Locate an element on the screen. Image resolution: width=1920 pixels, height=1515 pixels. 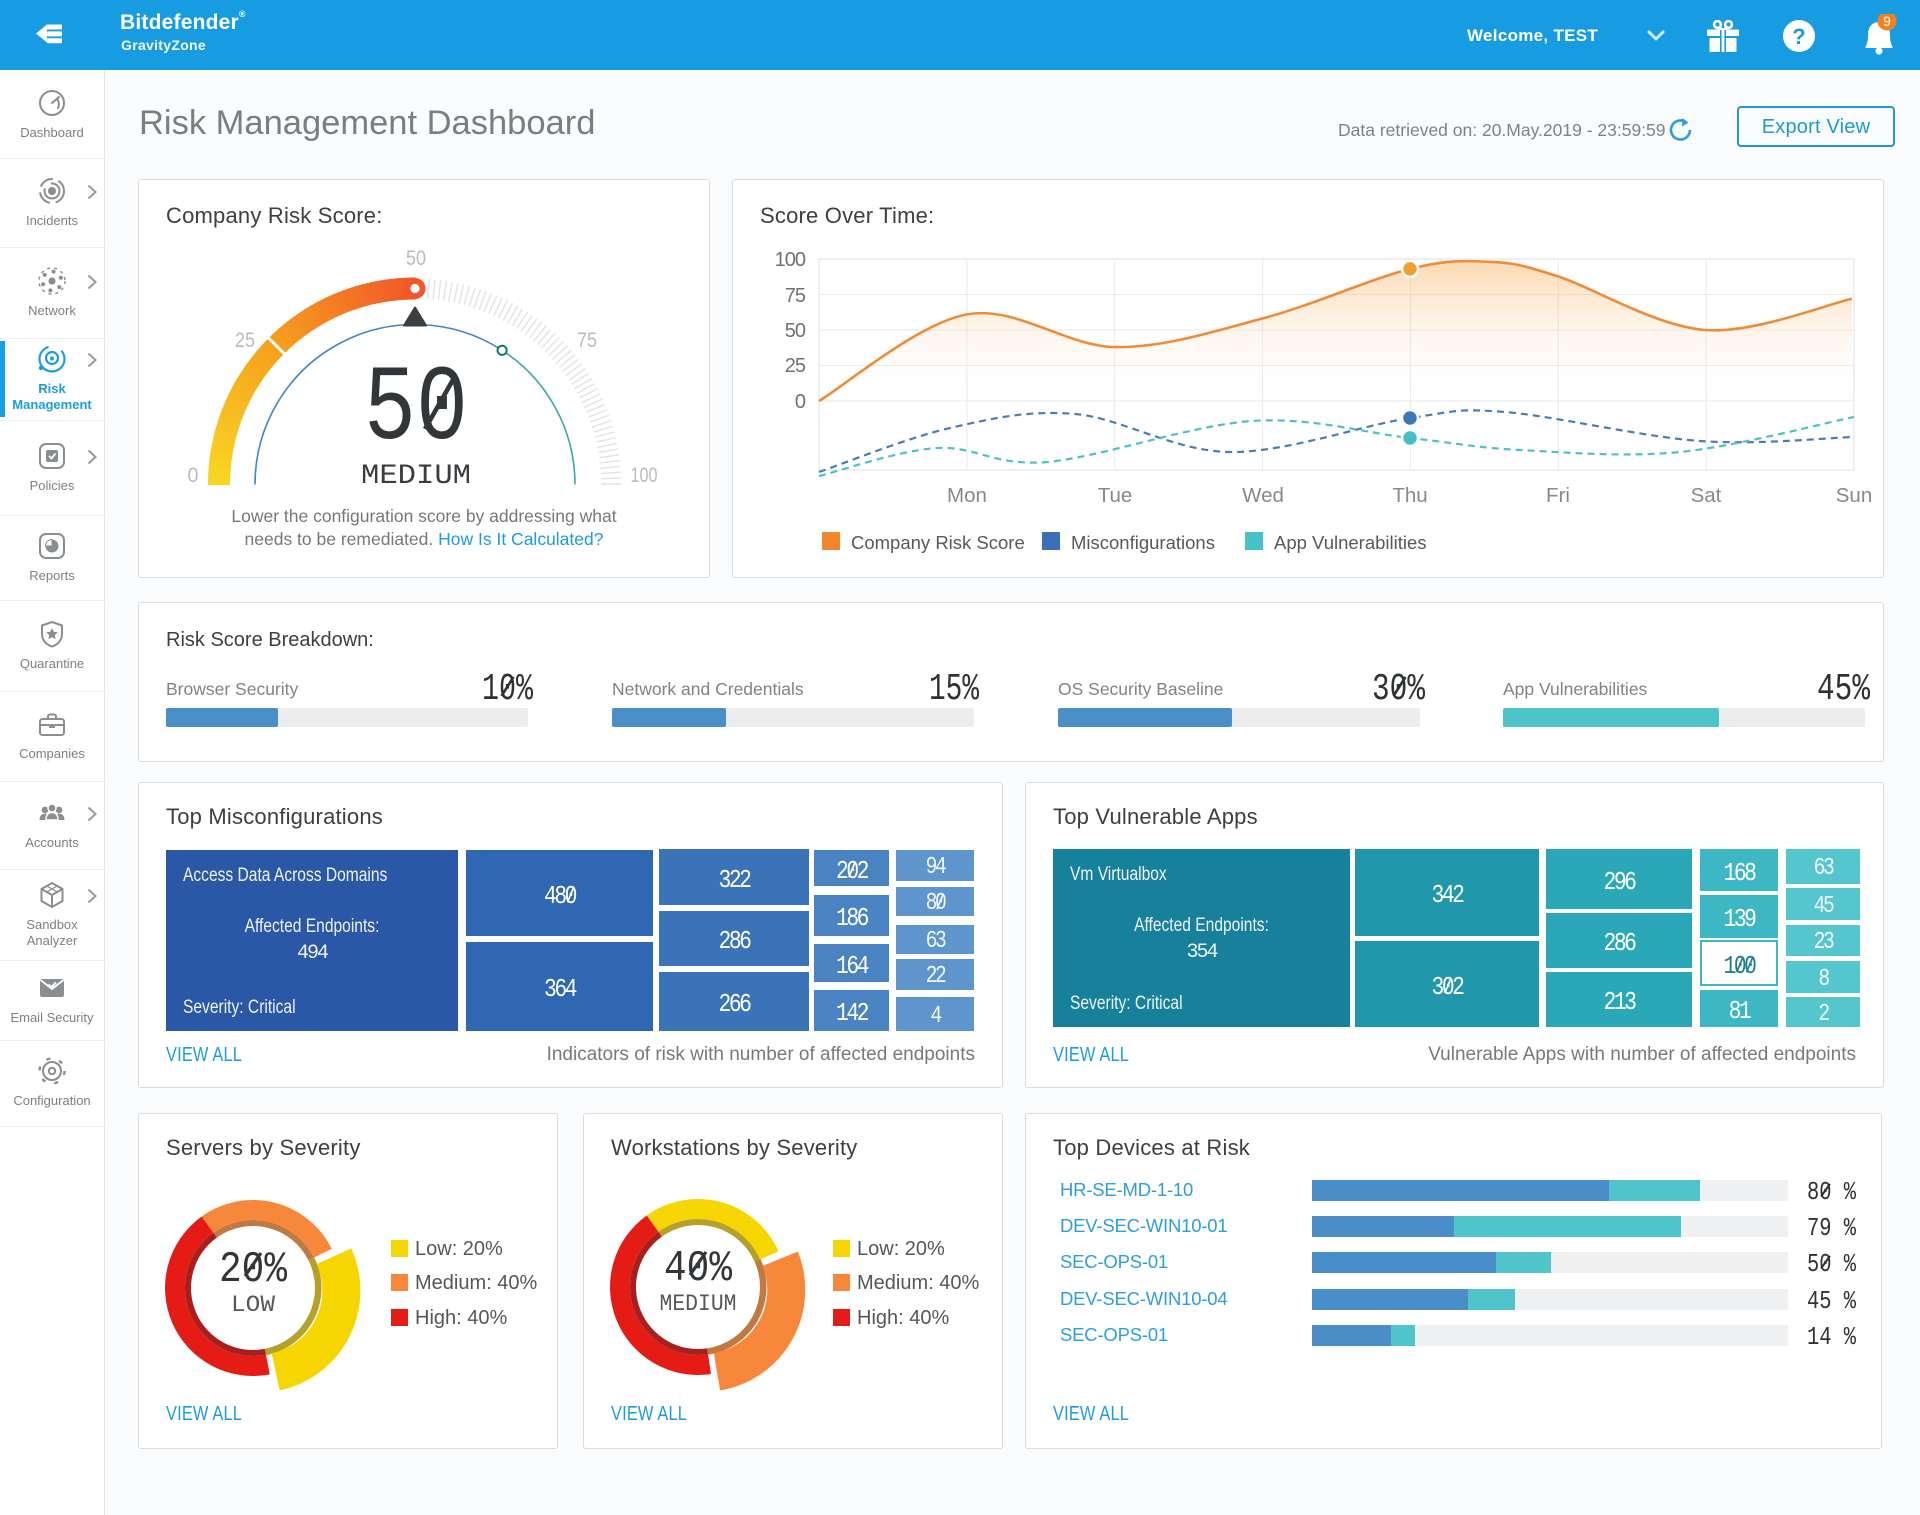
svg-text: 45% is located at coordinates (1843, 685).